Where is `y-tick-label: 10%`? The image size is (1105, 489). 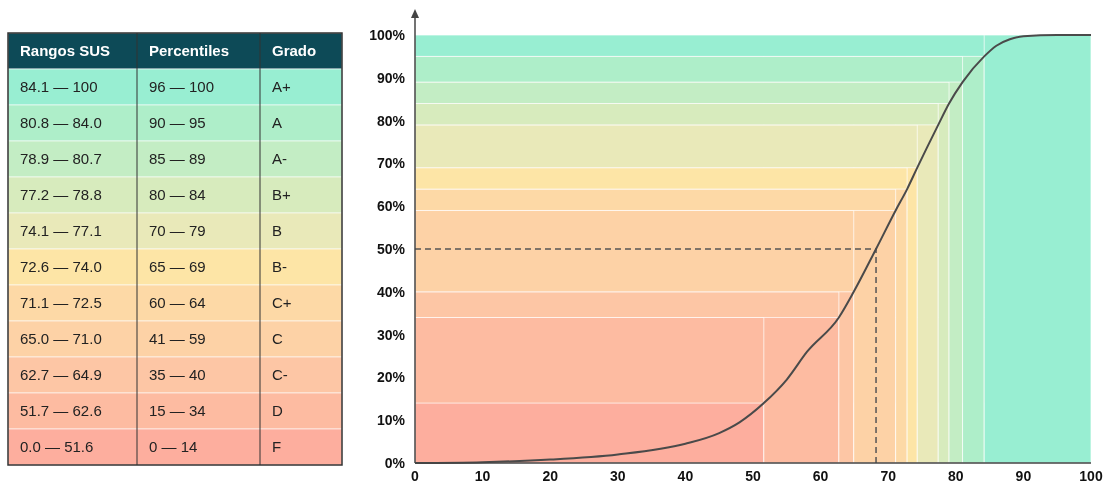
y-tick-label: 10% is located at coordinates (391, 420).